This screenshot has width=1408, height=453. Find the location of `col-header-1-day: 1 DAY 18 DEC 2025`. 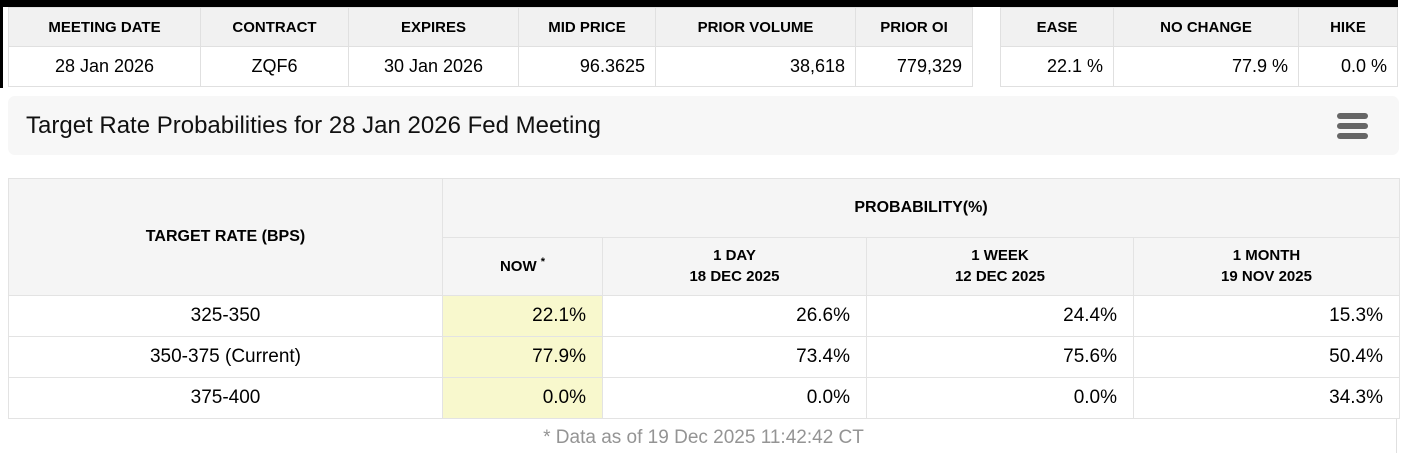

col-header-1-day: 1 DAY 18 DEC 2025 is located at coordinates (734, 266).